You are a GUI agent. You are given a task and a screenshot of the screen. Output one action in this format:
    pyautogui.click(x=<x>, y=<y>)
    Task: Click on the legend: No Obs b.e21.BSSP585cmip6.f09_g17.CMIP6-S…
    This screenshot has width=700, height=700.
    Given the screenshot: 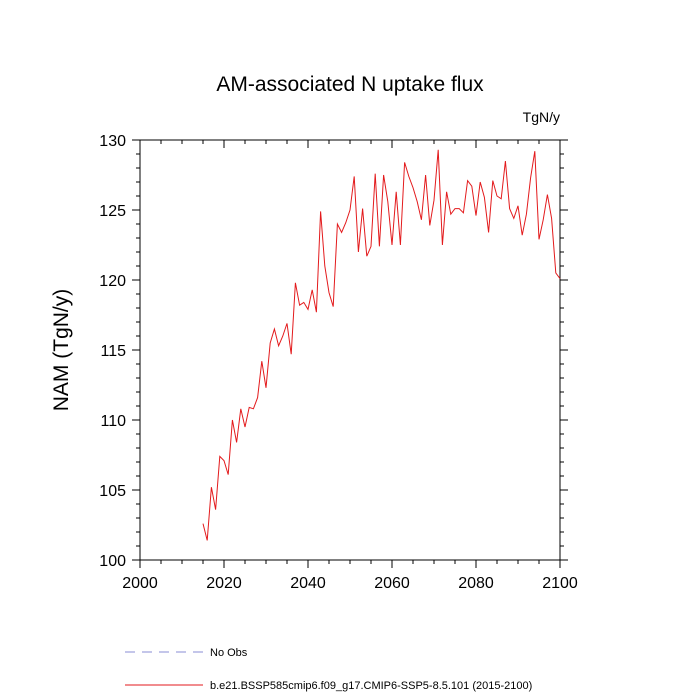 What is the action you would take?
    pyautogui.click(x=328, y=669)
    